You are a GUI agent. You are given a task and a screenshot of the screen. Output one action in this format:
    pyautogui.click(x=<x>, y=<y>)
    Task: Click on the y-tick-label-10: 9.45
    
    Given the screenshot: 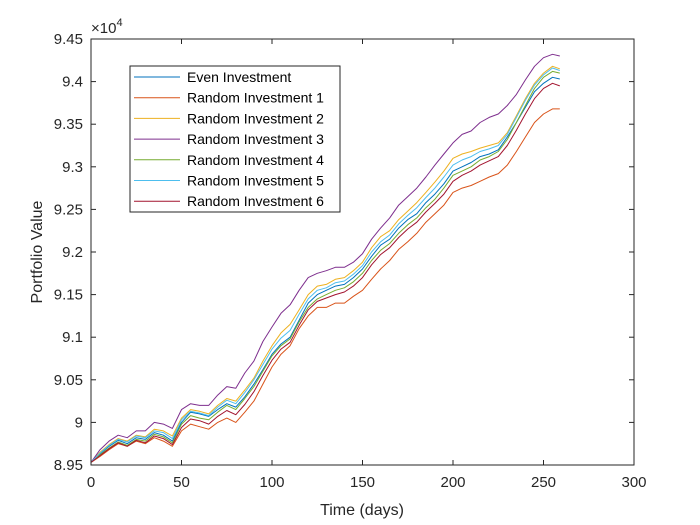 What is the action you would take?
    pyautogui.click(x=68, y=39)
    